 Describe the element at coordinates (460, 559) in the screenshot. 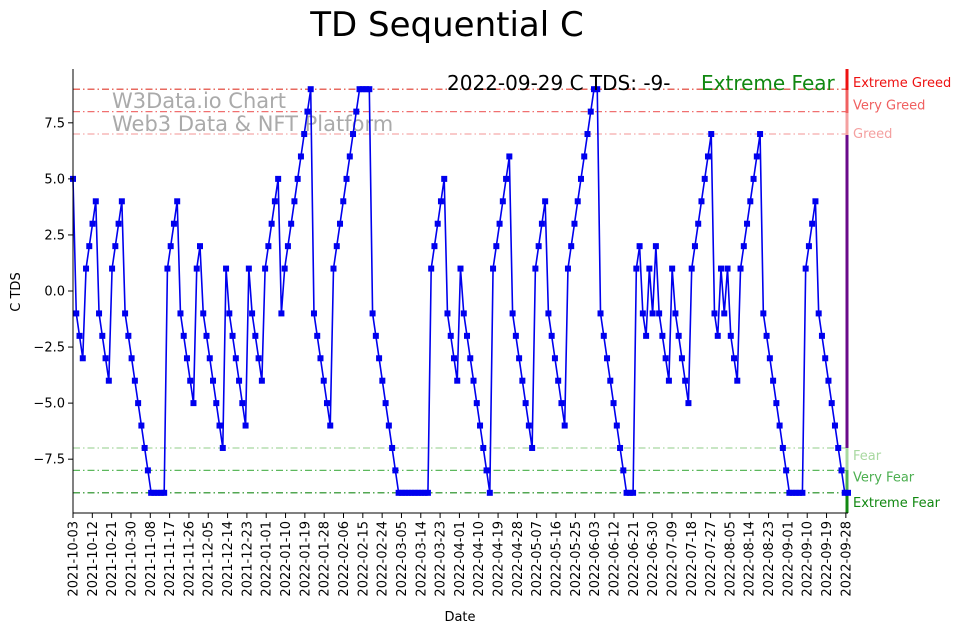

I see `x-tick-label: 2022-04-01` at that location.